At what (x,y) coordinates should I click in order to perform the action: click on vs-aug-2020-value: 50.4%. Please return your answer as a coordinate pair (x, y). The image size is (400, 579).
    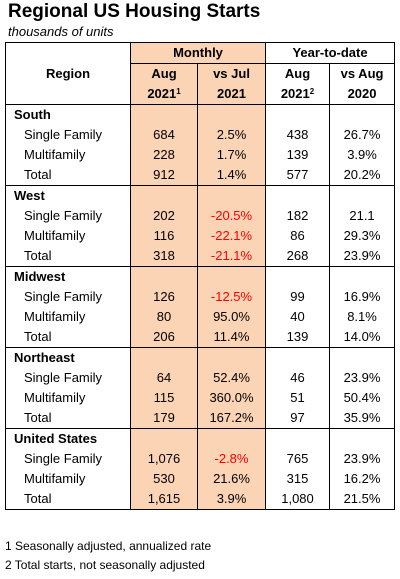
    Looking at the image, I should click on (362, 398).